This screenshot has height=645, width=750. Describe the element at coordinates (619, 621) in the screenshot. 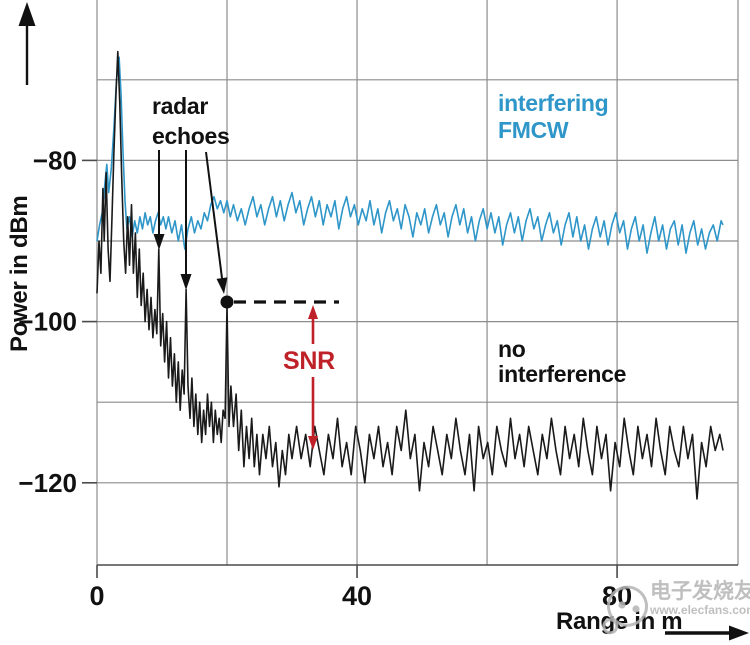

I see `x-axis-title: Range in m` at that location.